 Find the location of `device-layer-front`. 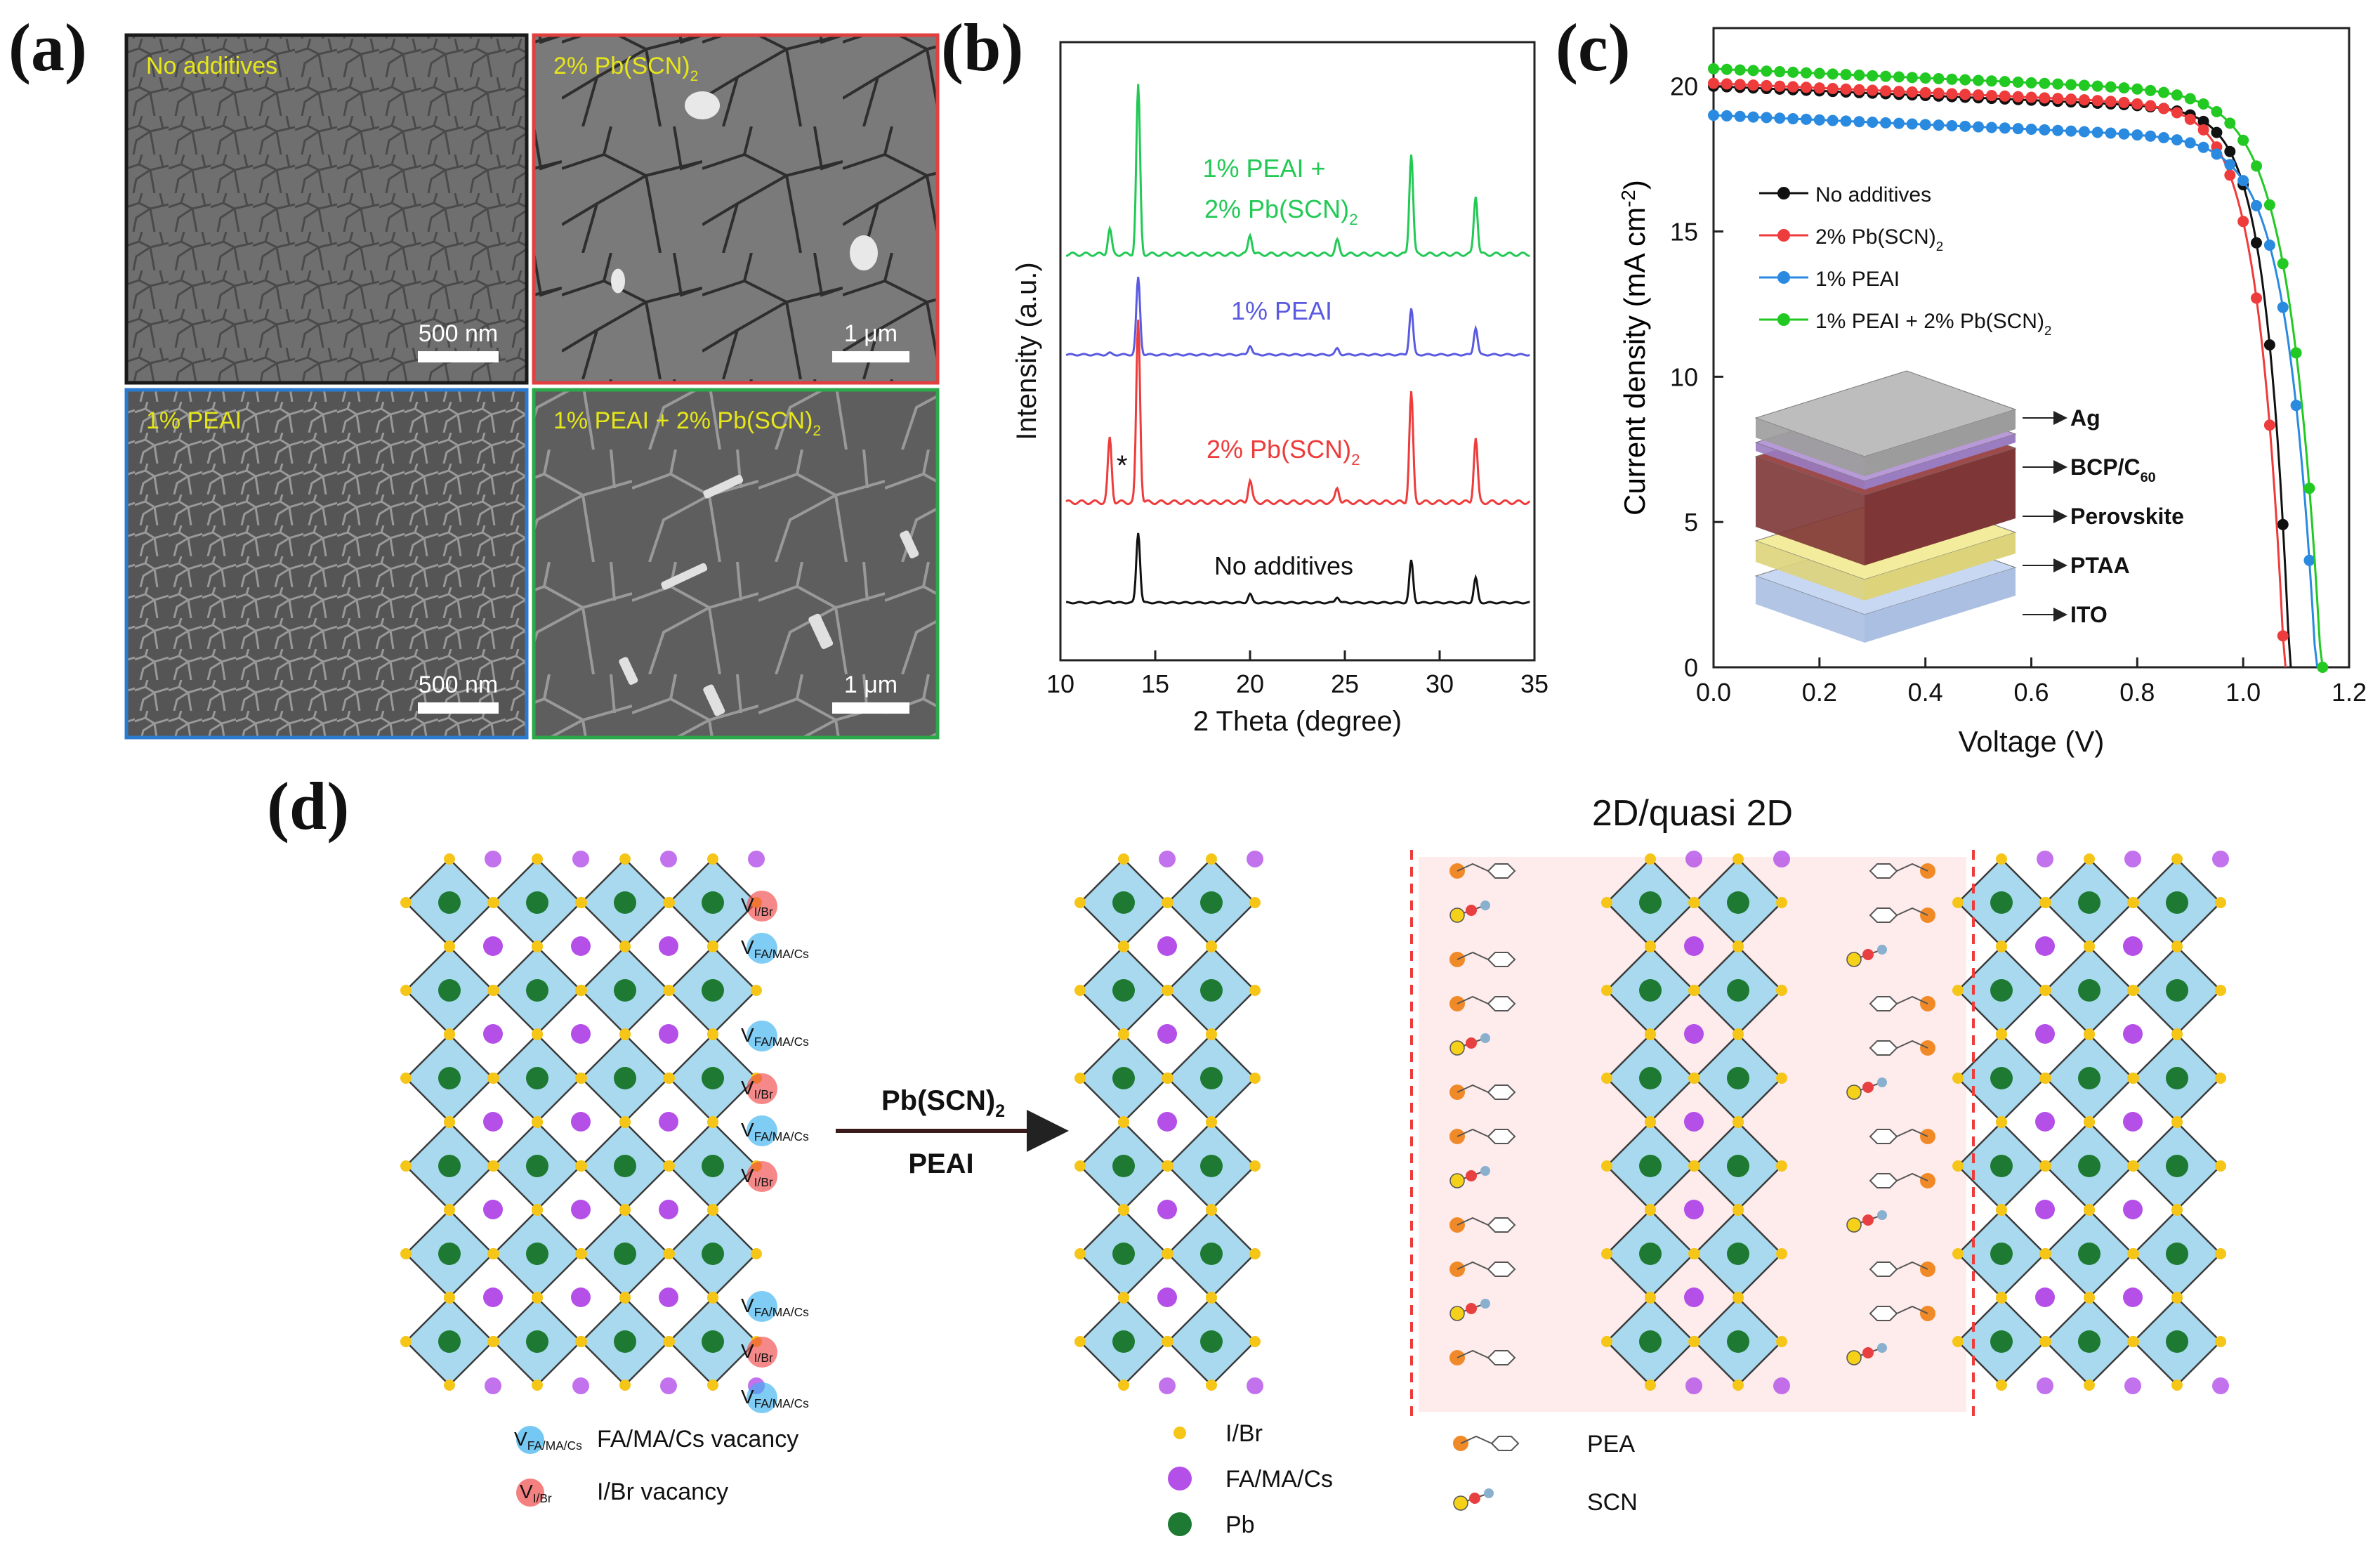

device-layer-front is located at coordinates (1810, 447).